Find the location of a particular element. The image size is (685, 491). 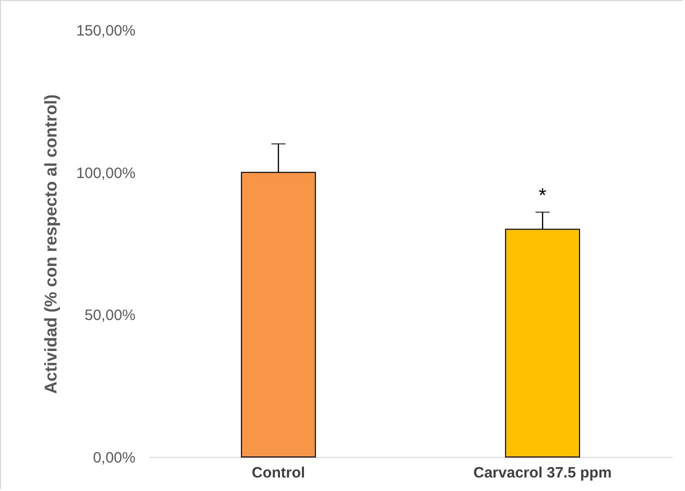

y-tick-label: 50,00% is located at coordinates (110, 315).